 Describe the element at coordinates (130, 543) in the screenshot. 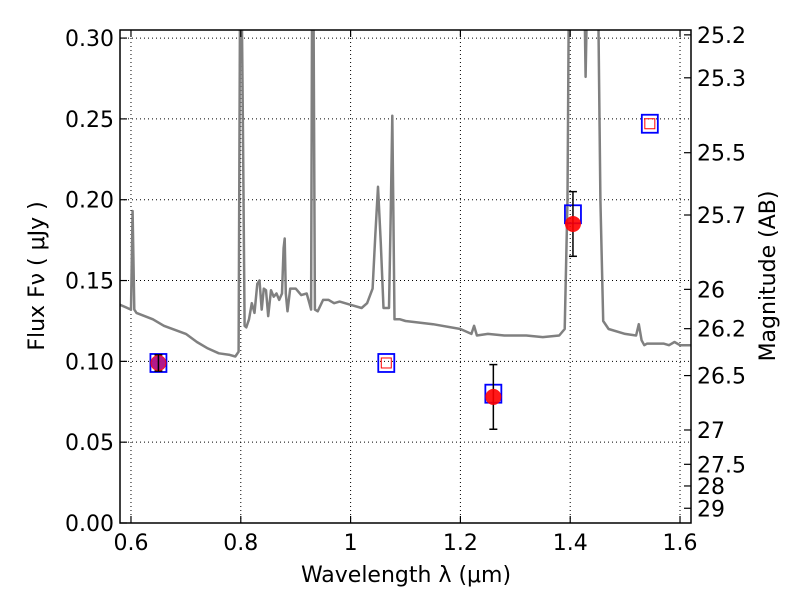

I see `x-tick-label: 0.6` at that location.